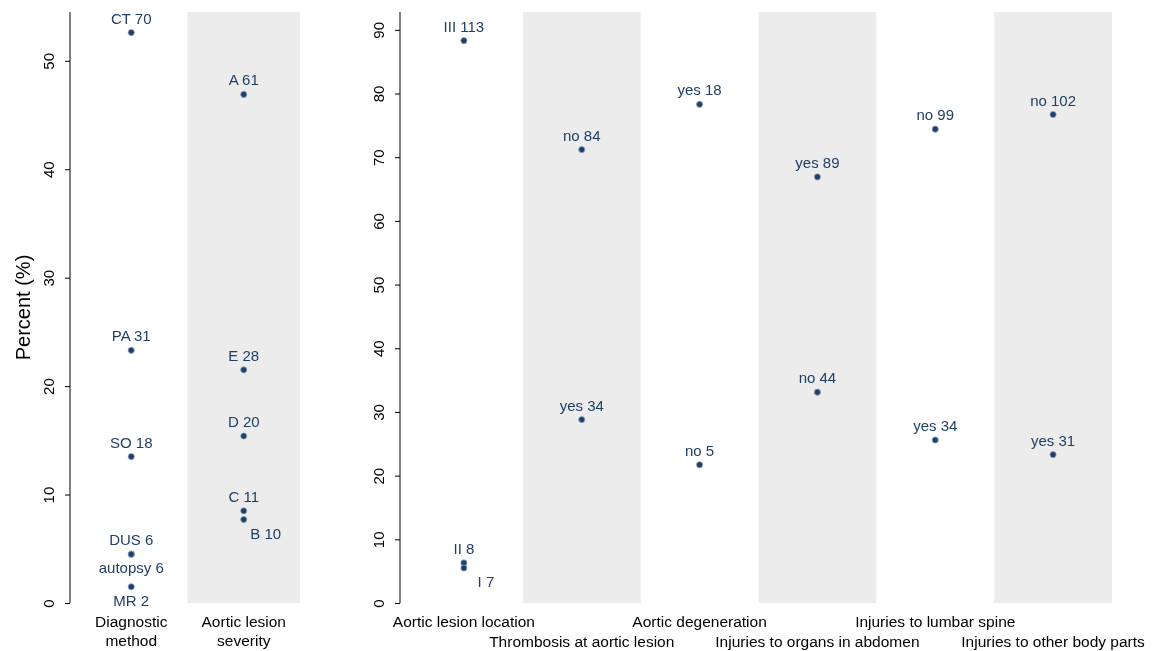 The height and width of the screenshot is (651, 1157). I want to click on x-tick-label: Thrombosis at aortic lesion, so click(582, 641).